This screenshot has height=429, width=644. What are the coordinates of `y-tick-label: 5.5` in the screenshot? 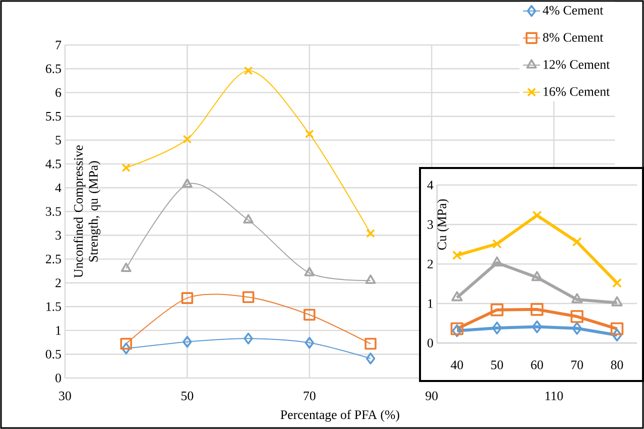 It's located at (53, 116).